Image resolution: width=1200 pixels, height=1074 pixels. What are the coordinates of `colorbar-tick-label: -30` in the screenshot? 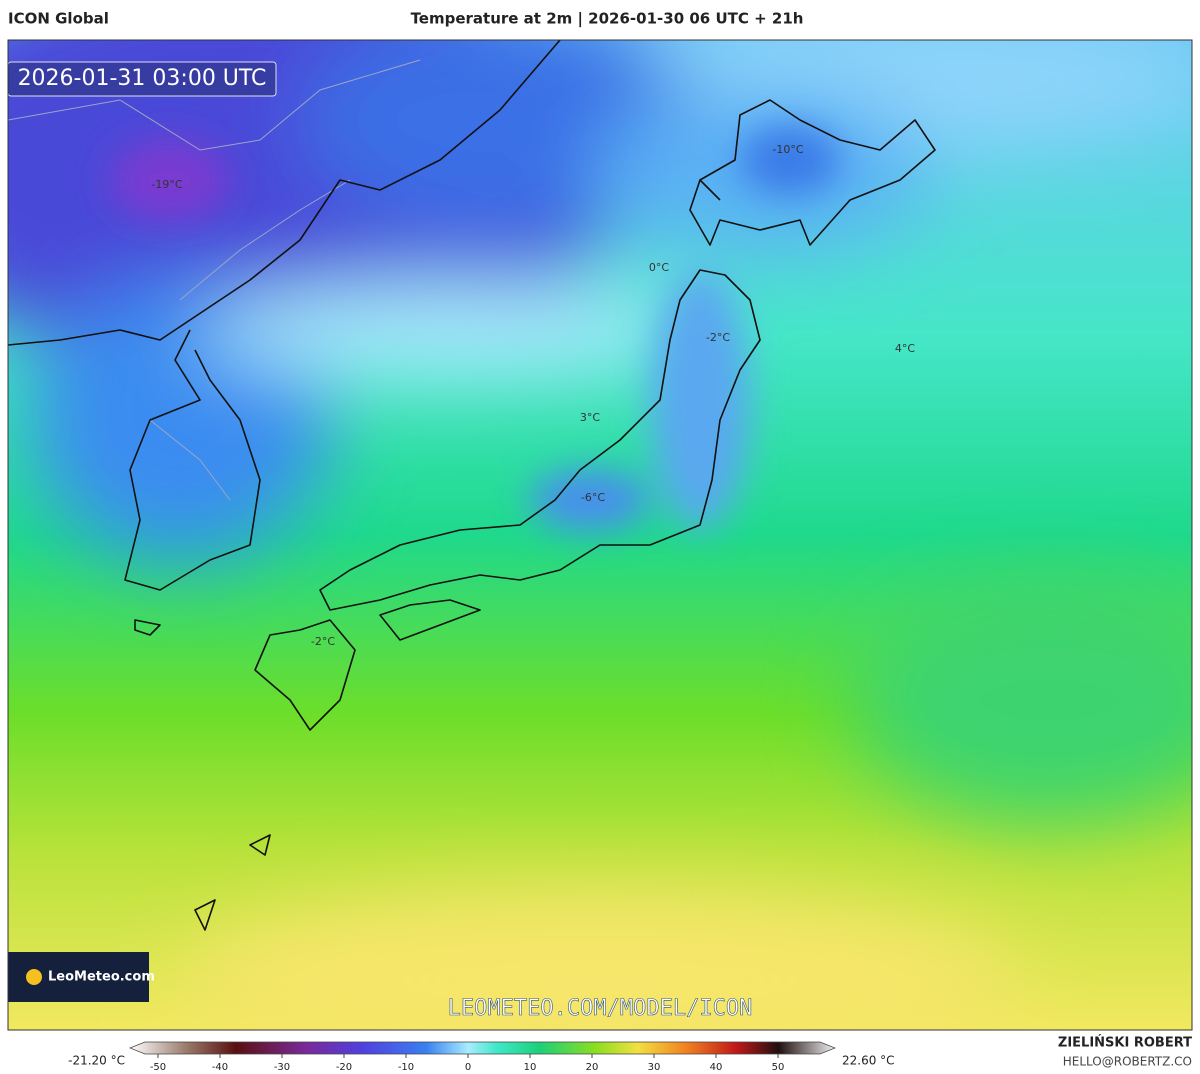 It's located at (282, 1067).